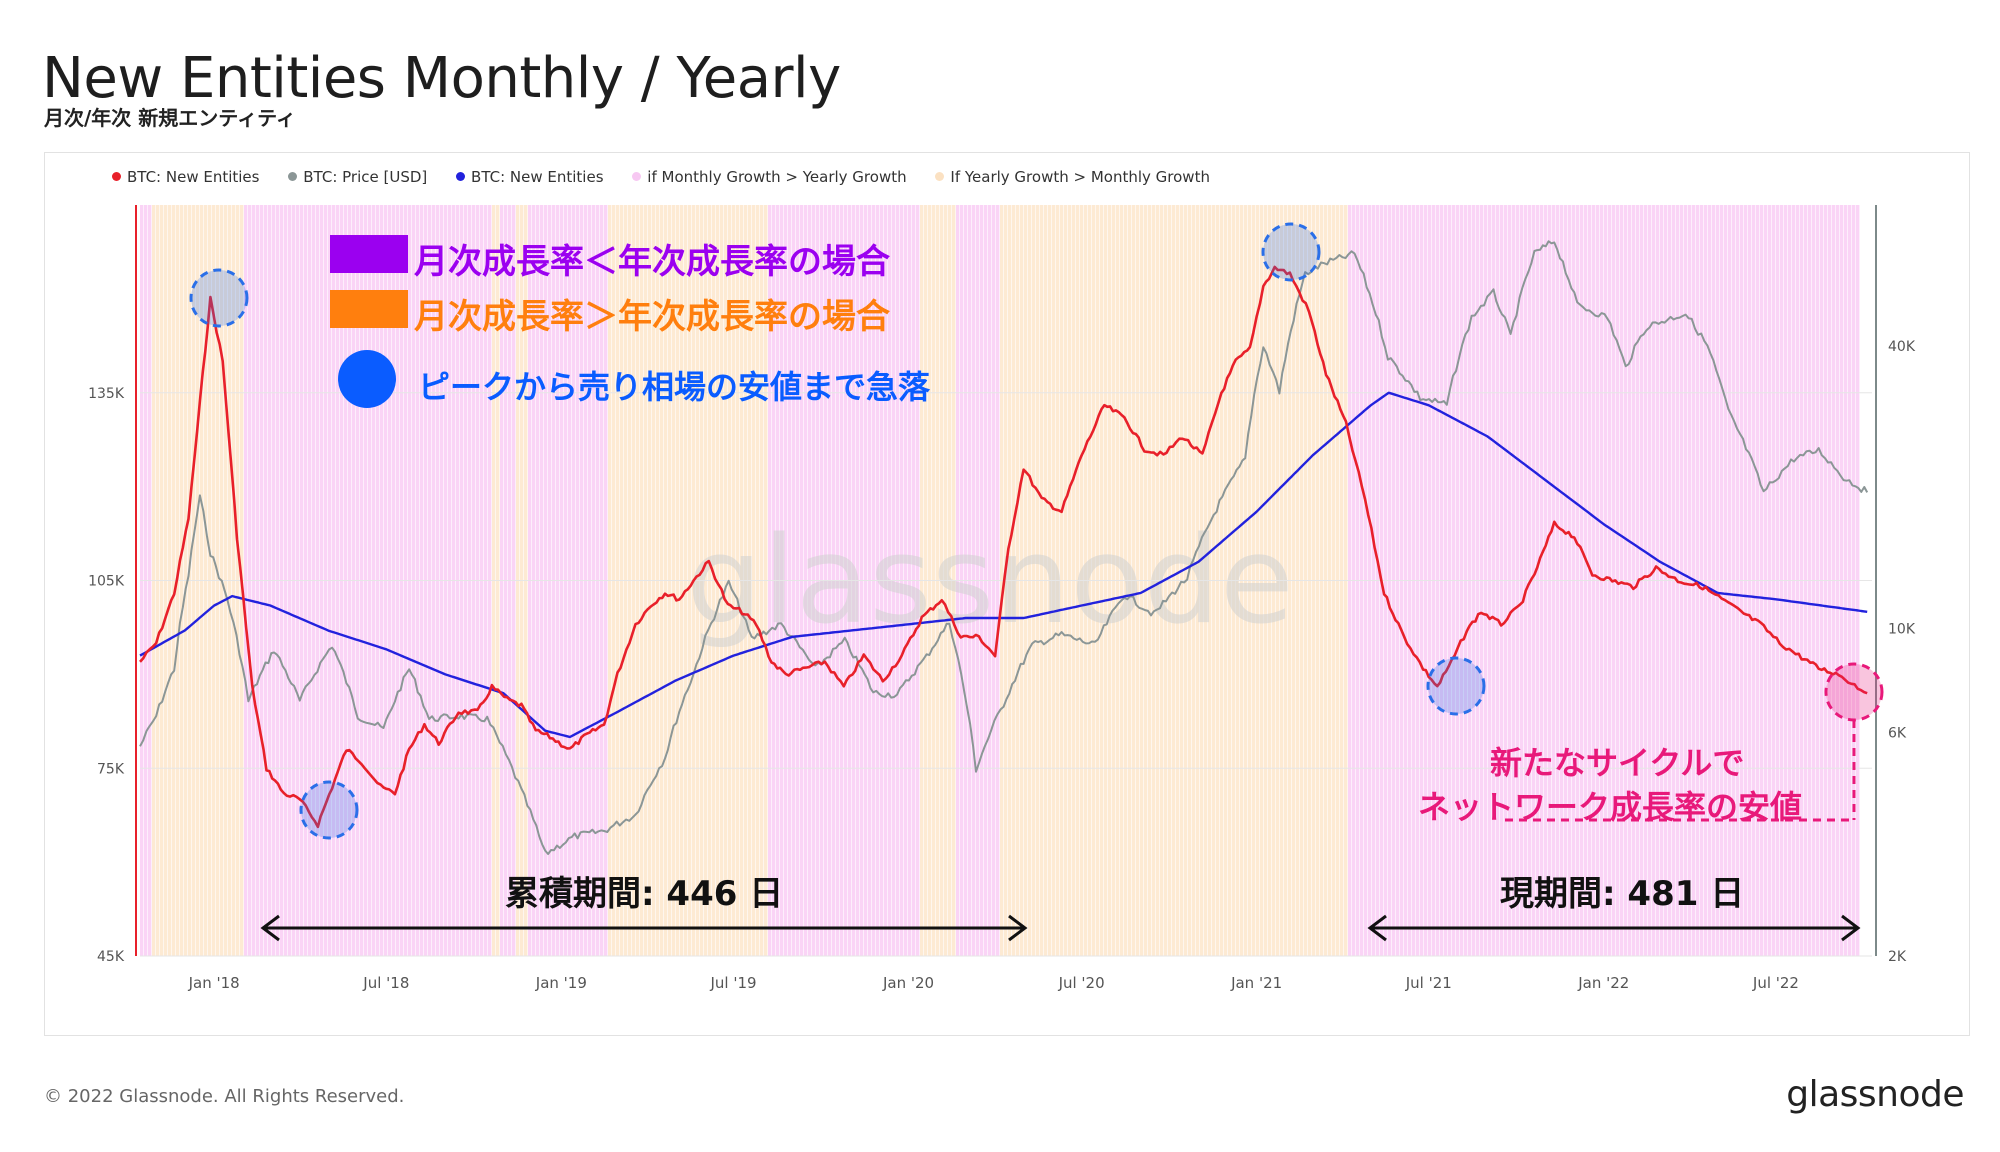 The width and height of the screenshot is (2000, 1152). Describe the element at coordinates (1902, 347) in the screenshot. I see `y-right-tick-label: 40K` at that location.